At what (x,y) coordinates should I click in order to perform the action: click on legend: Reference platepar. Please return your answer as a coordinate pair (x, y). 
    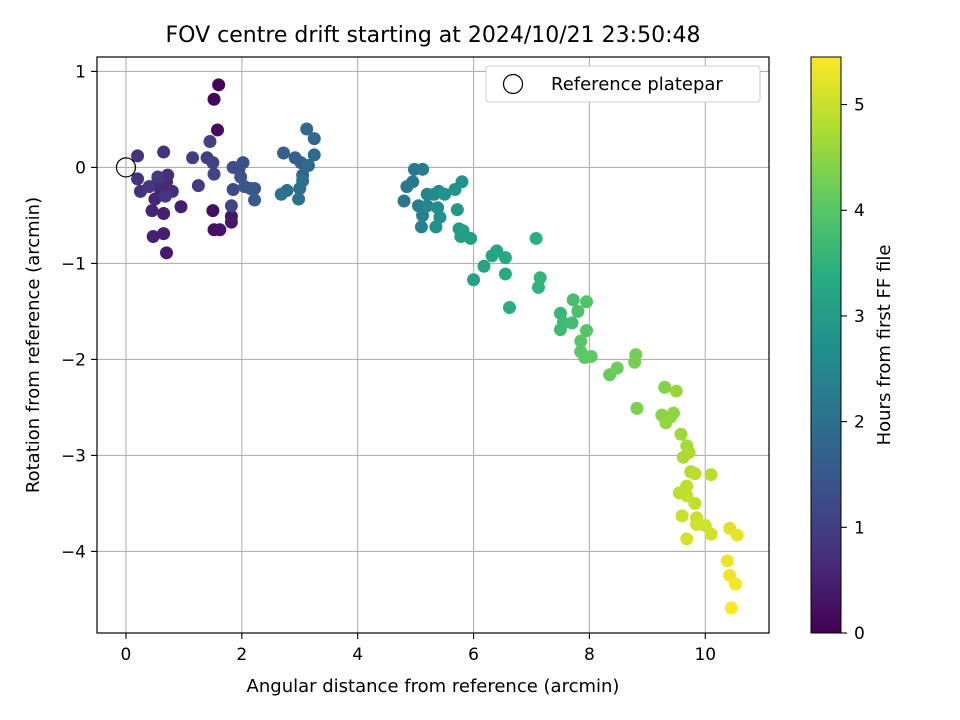
    Looking at the image, I should click on (623, 84).